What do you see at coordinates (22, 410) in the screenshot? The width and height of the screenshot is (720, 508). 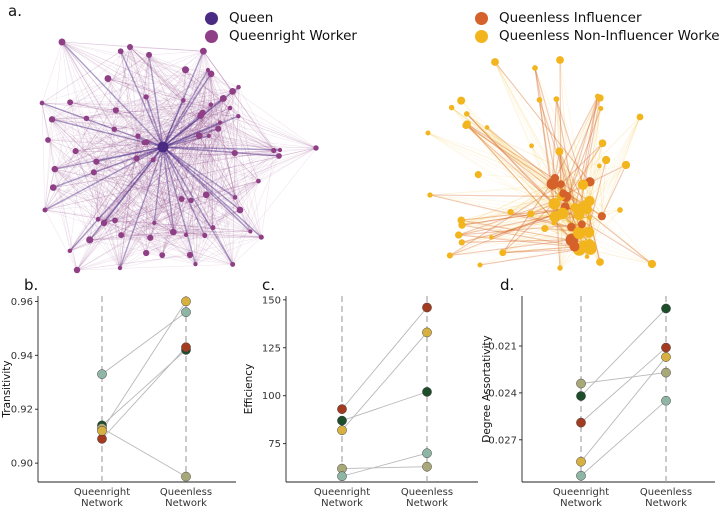 I see `y-tick-label: 0.92` at bounding box center [22, 410].